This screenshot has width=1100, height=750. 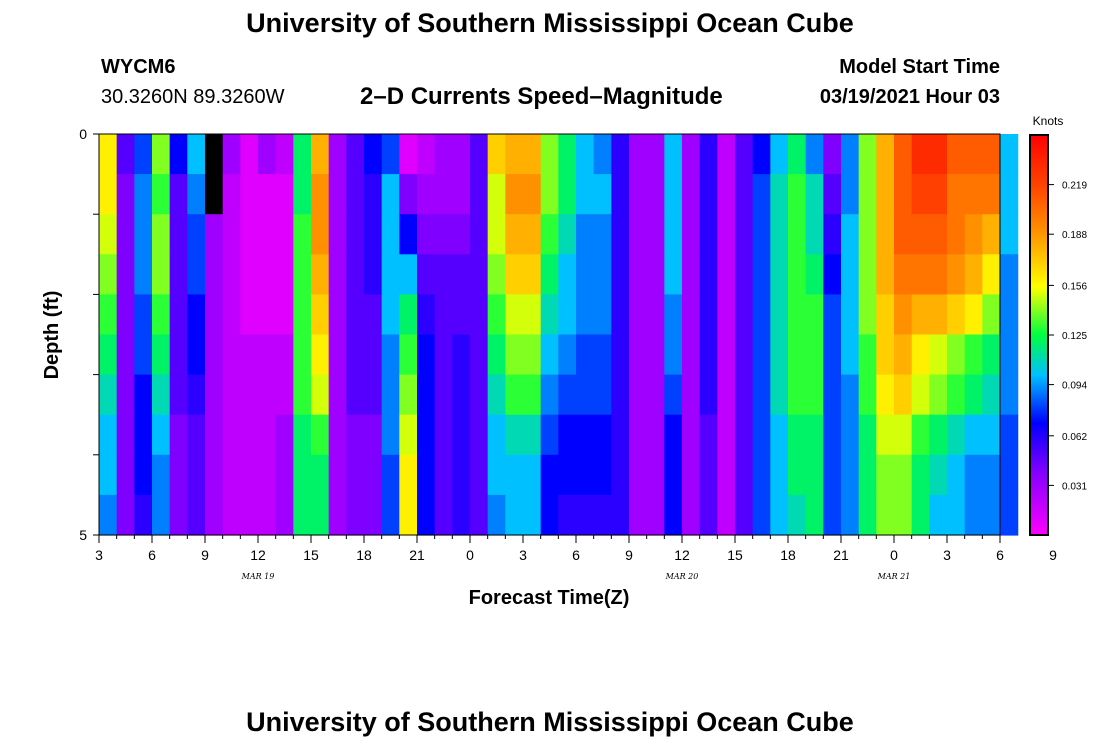 What do you see at coordinates (258, 555) in the screenshot?
I see `x-tick-label: 12` at bounding box center [258, 555].